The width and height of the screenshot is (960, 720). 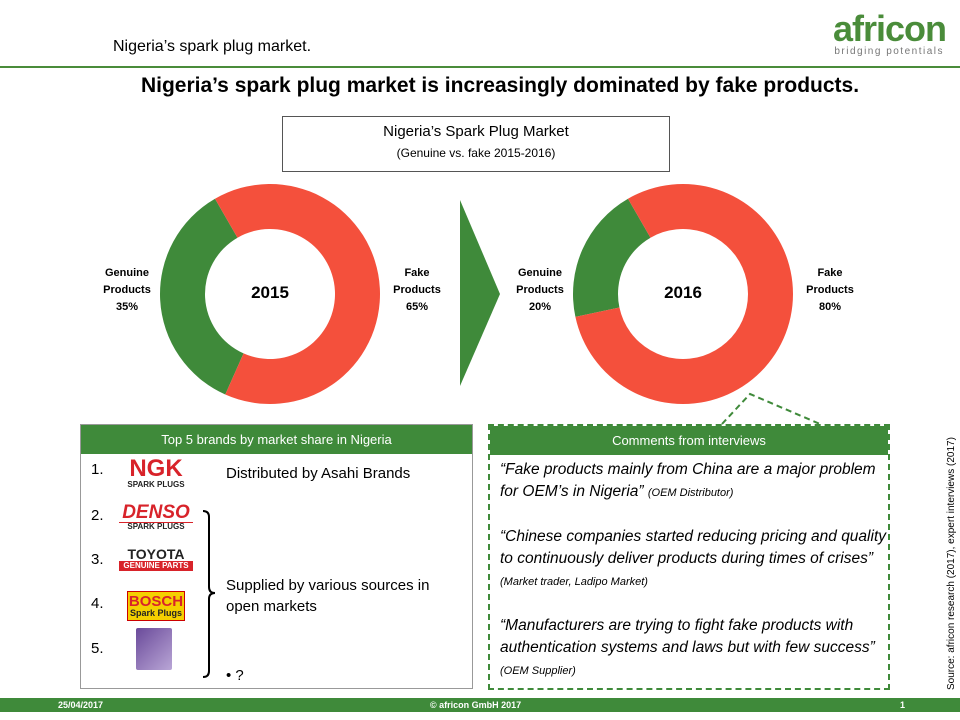 What do you see at coordinates (476, 705) in the screenshot?
I see `footer-copyright: © africon GmbH 2017` at bounding box center [476, 705].